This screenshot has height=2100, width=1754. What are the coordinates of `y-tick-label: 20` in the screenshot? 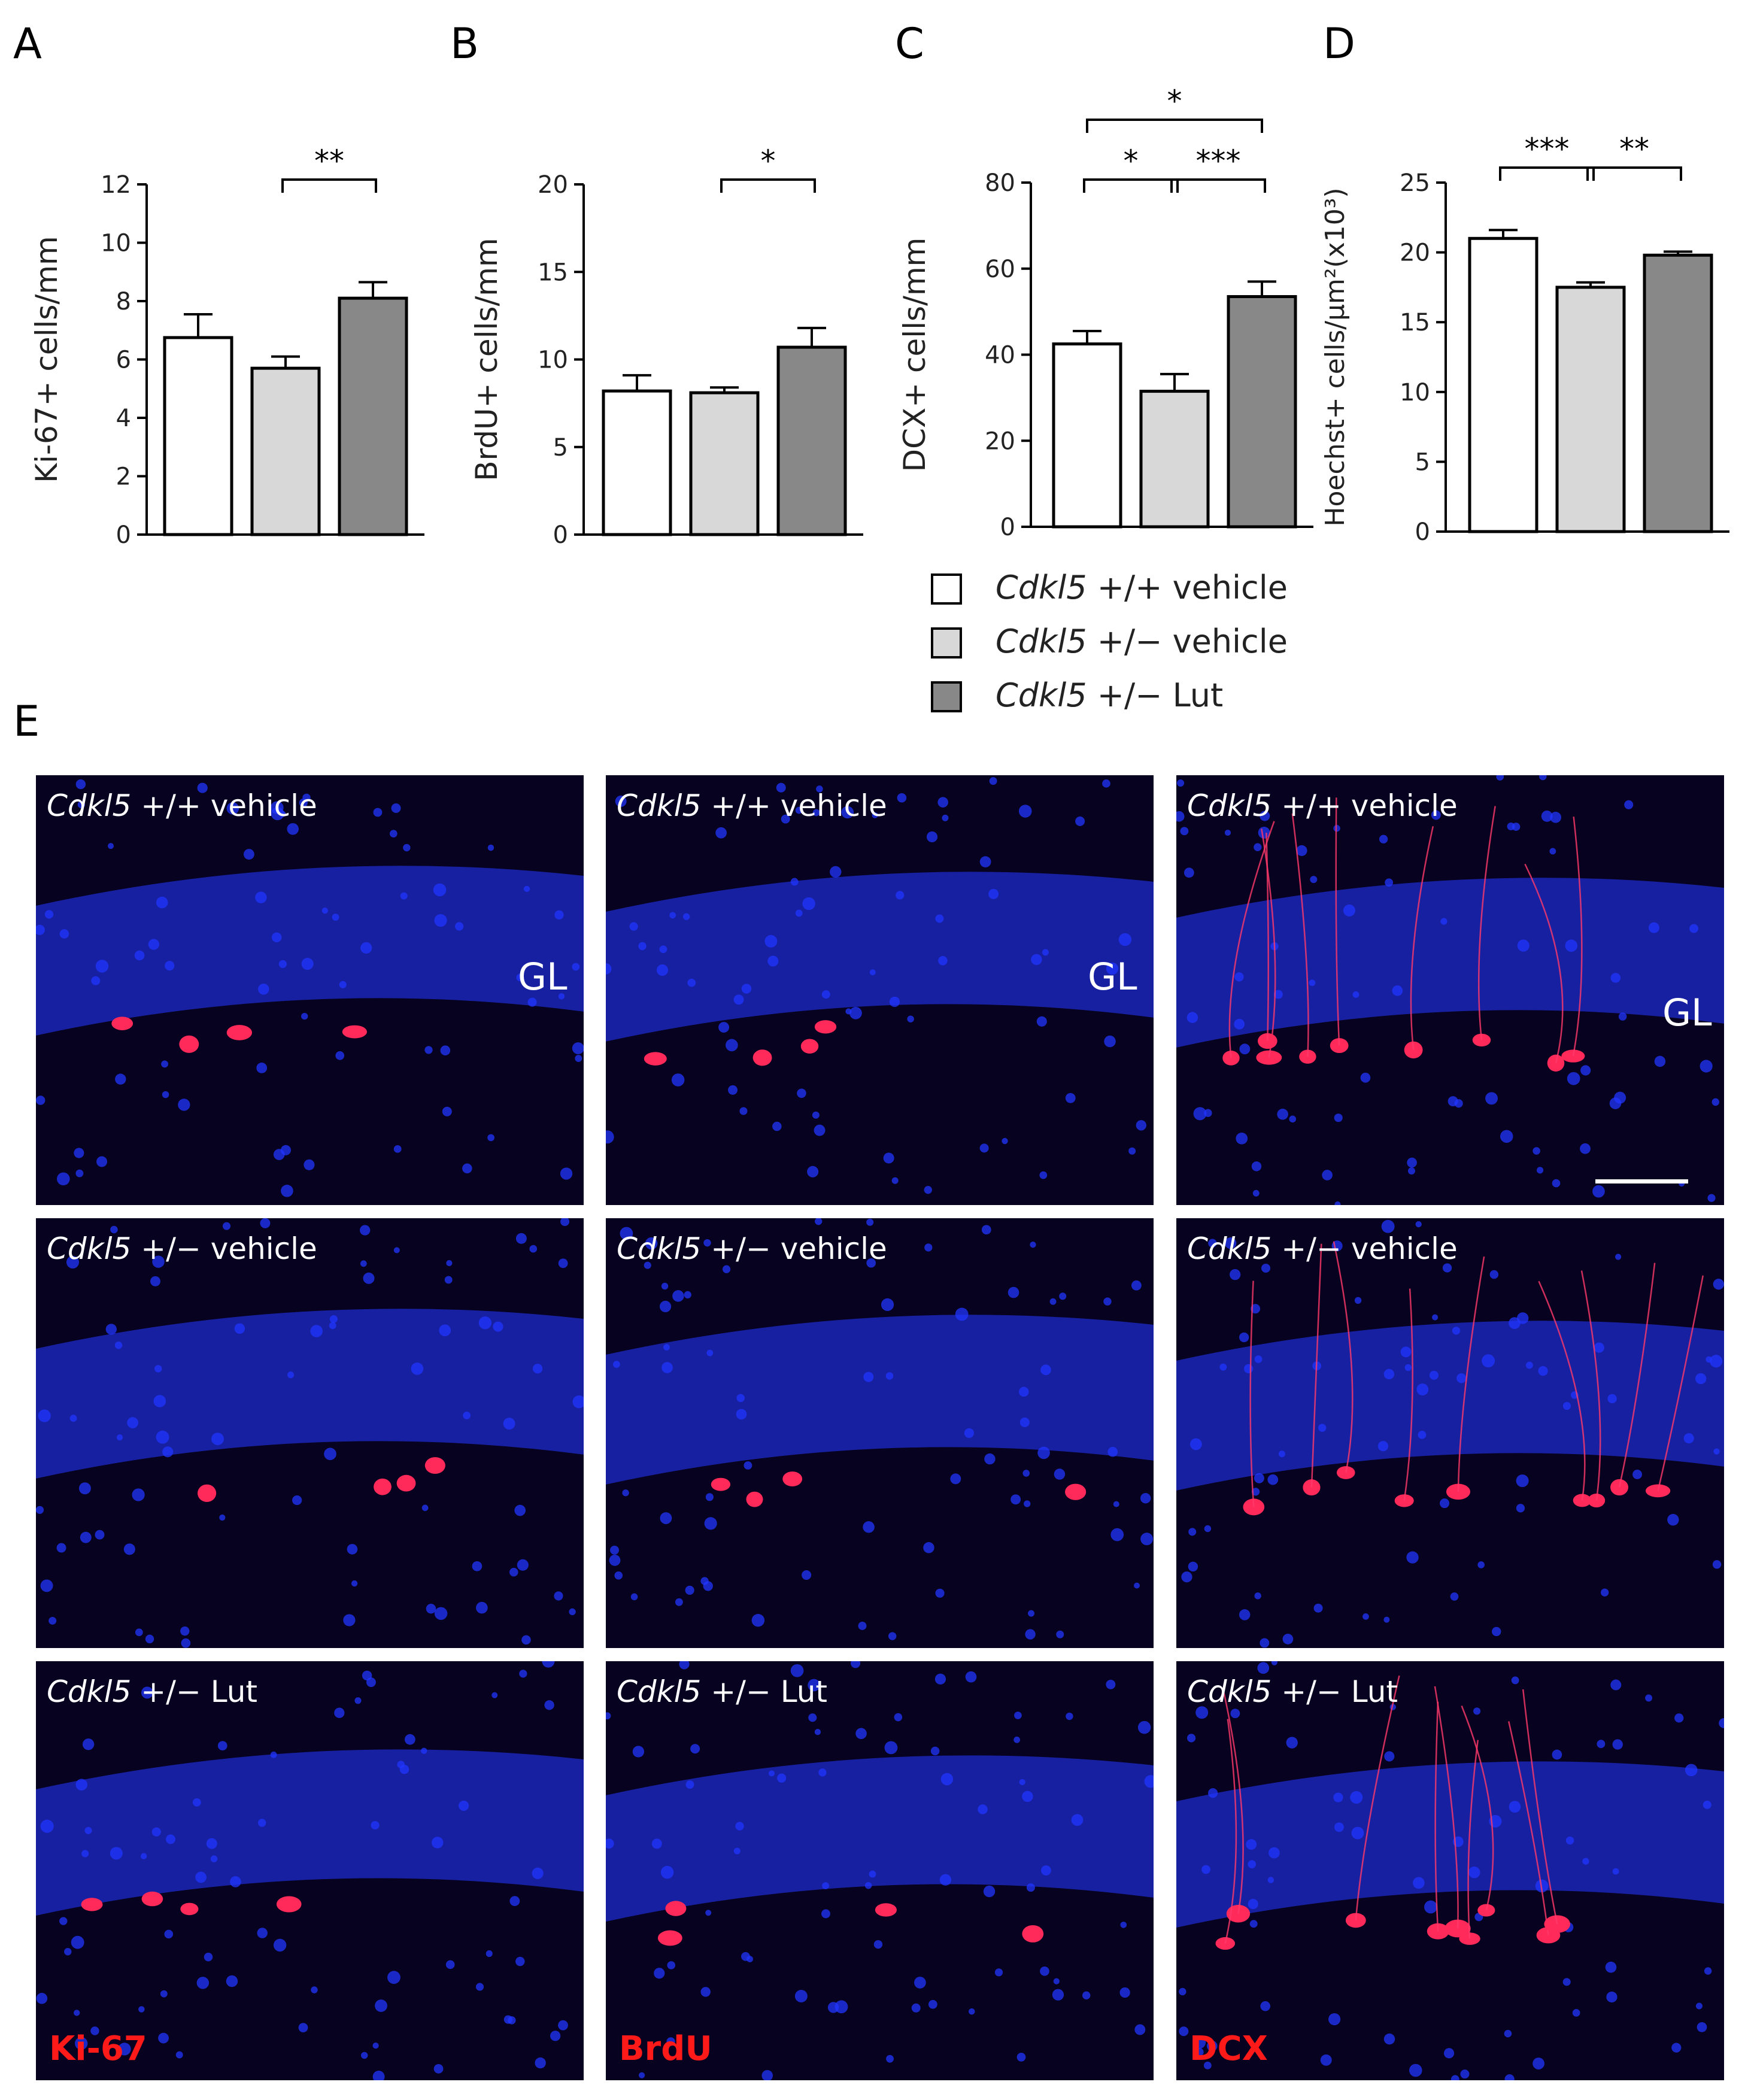 It's located at (1415, 253).